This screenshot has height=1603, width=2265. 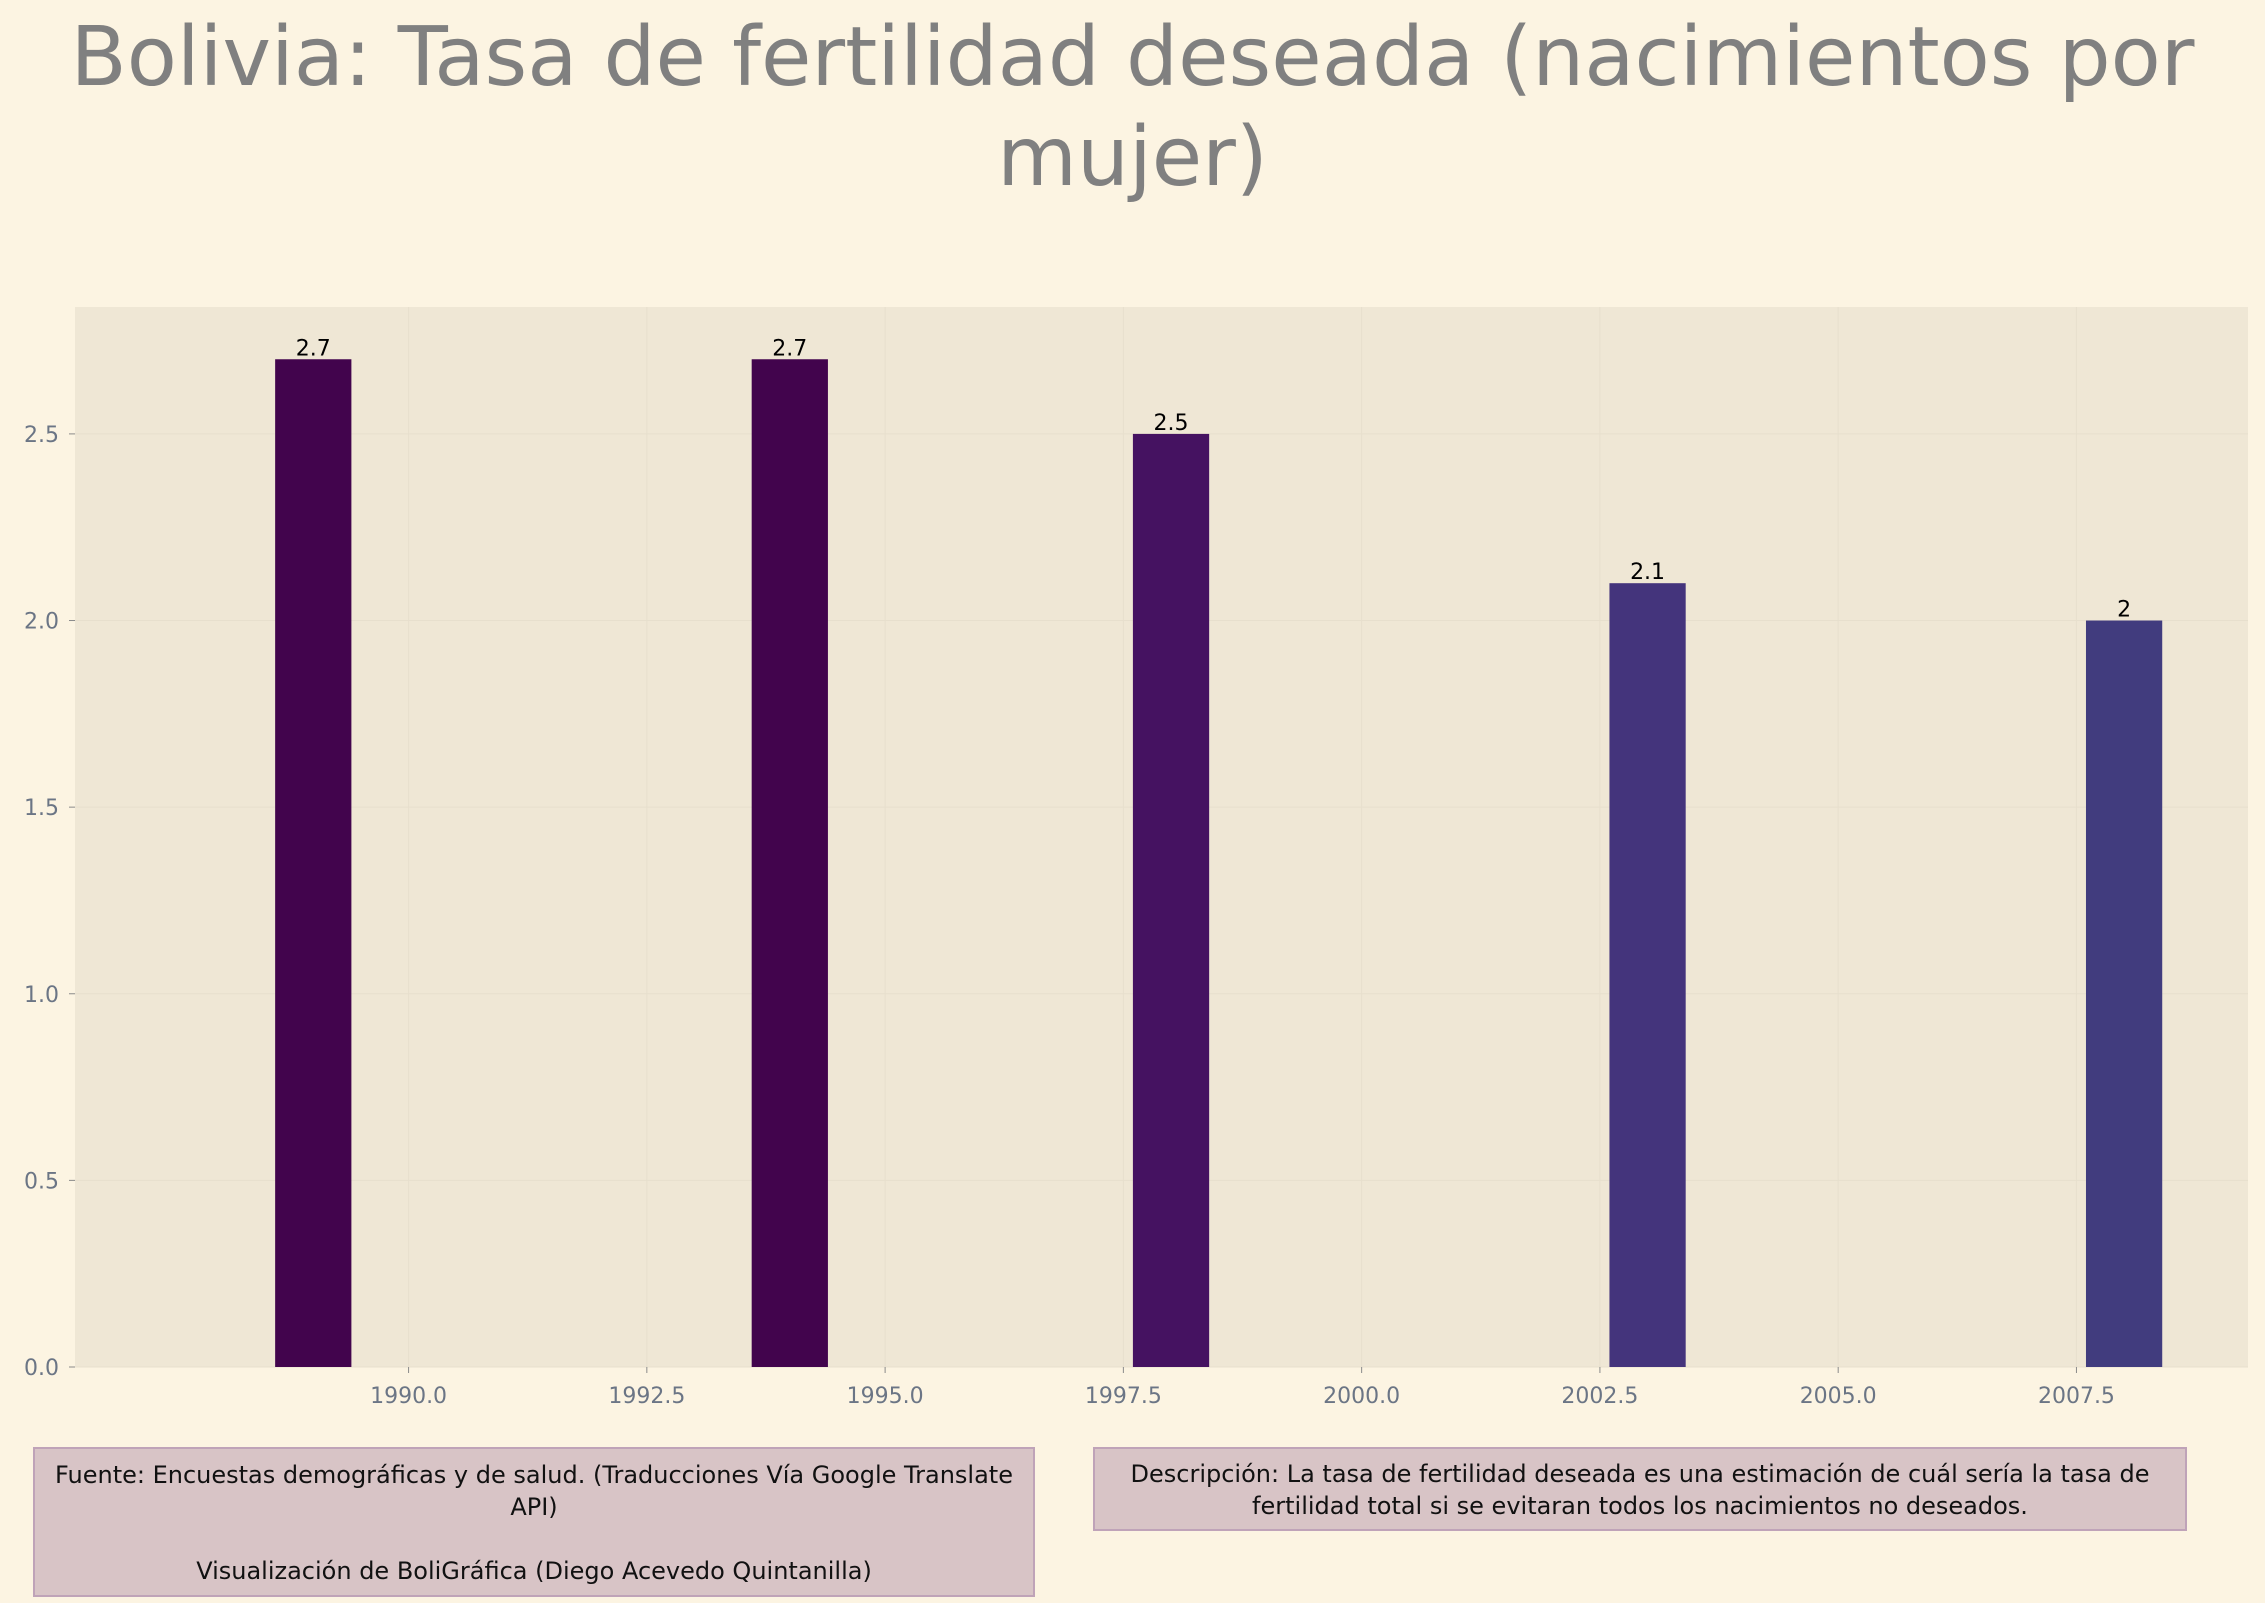 I want to click on y-tick-label: 0.0, so click(x=41, y=1368).